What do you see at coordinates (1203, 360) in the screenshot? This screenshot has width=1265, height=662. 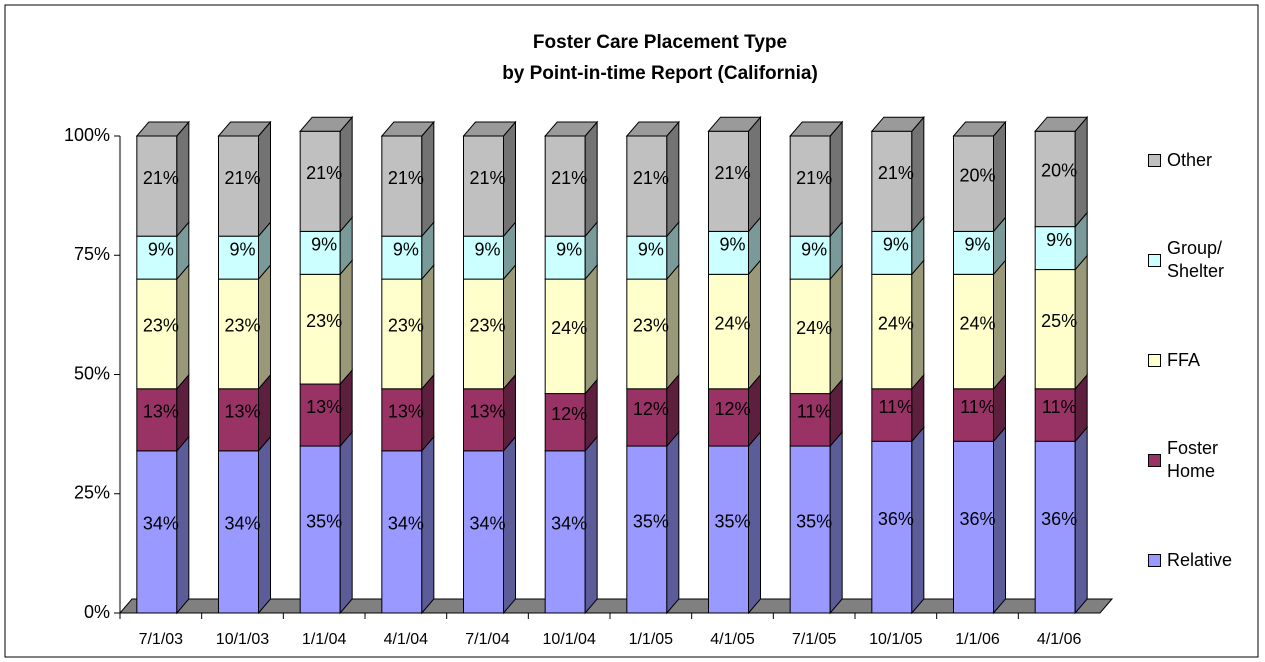 I see `legend-item: FFA` at bounding box center [1203, 360].